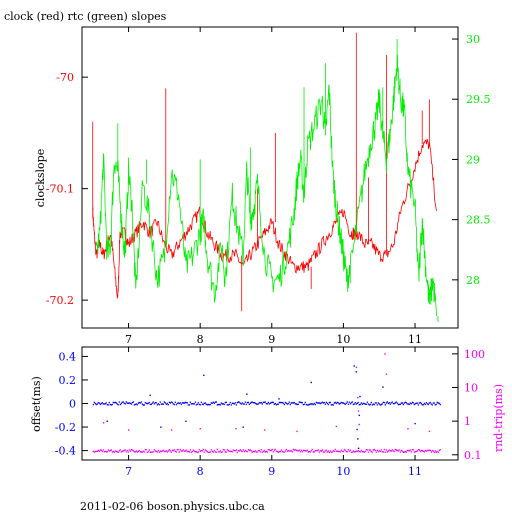  Describe the element at coordinates (68, 356) in the screenshot. I see `y-tick-label-left: 0.4` at that location.